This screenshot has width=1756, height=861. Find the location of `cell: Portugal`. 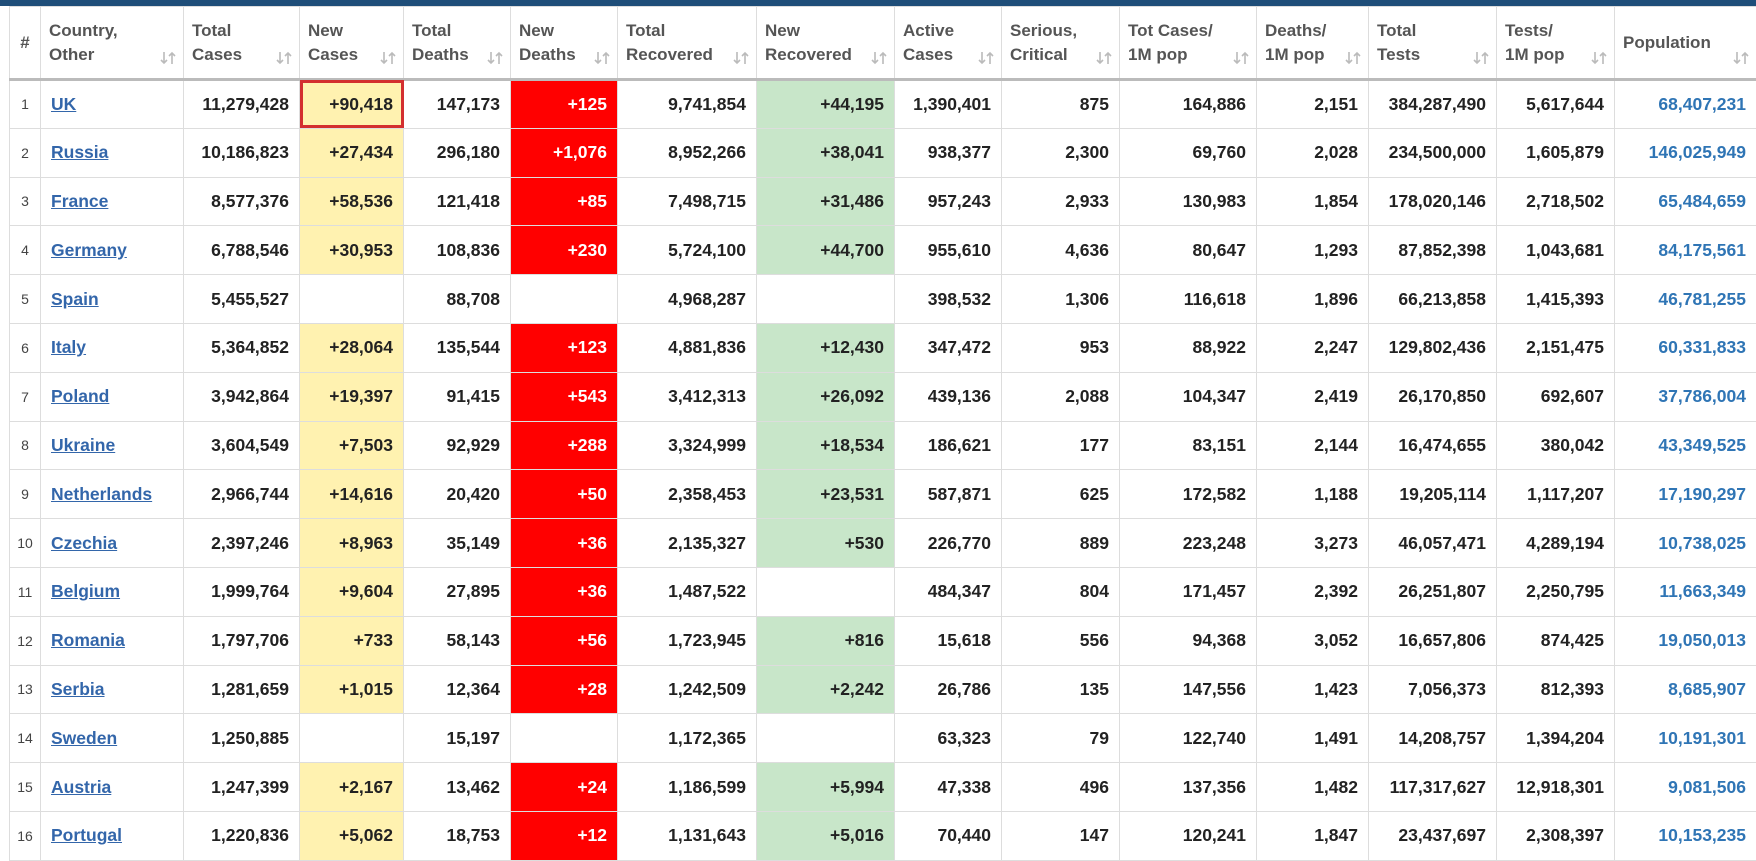

cell: Portugal is located at coordinates (112, 835).